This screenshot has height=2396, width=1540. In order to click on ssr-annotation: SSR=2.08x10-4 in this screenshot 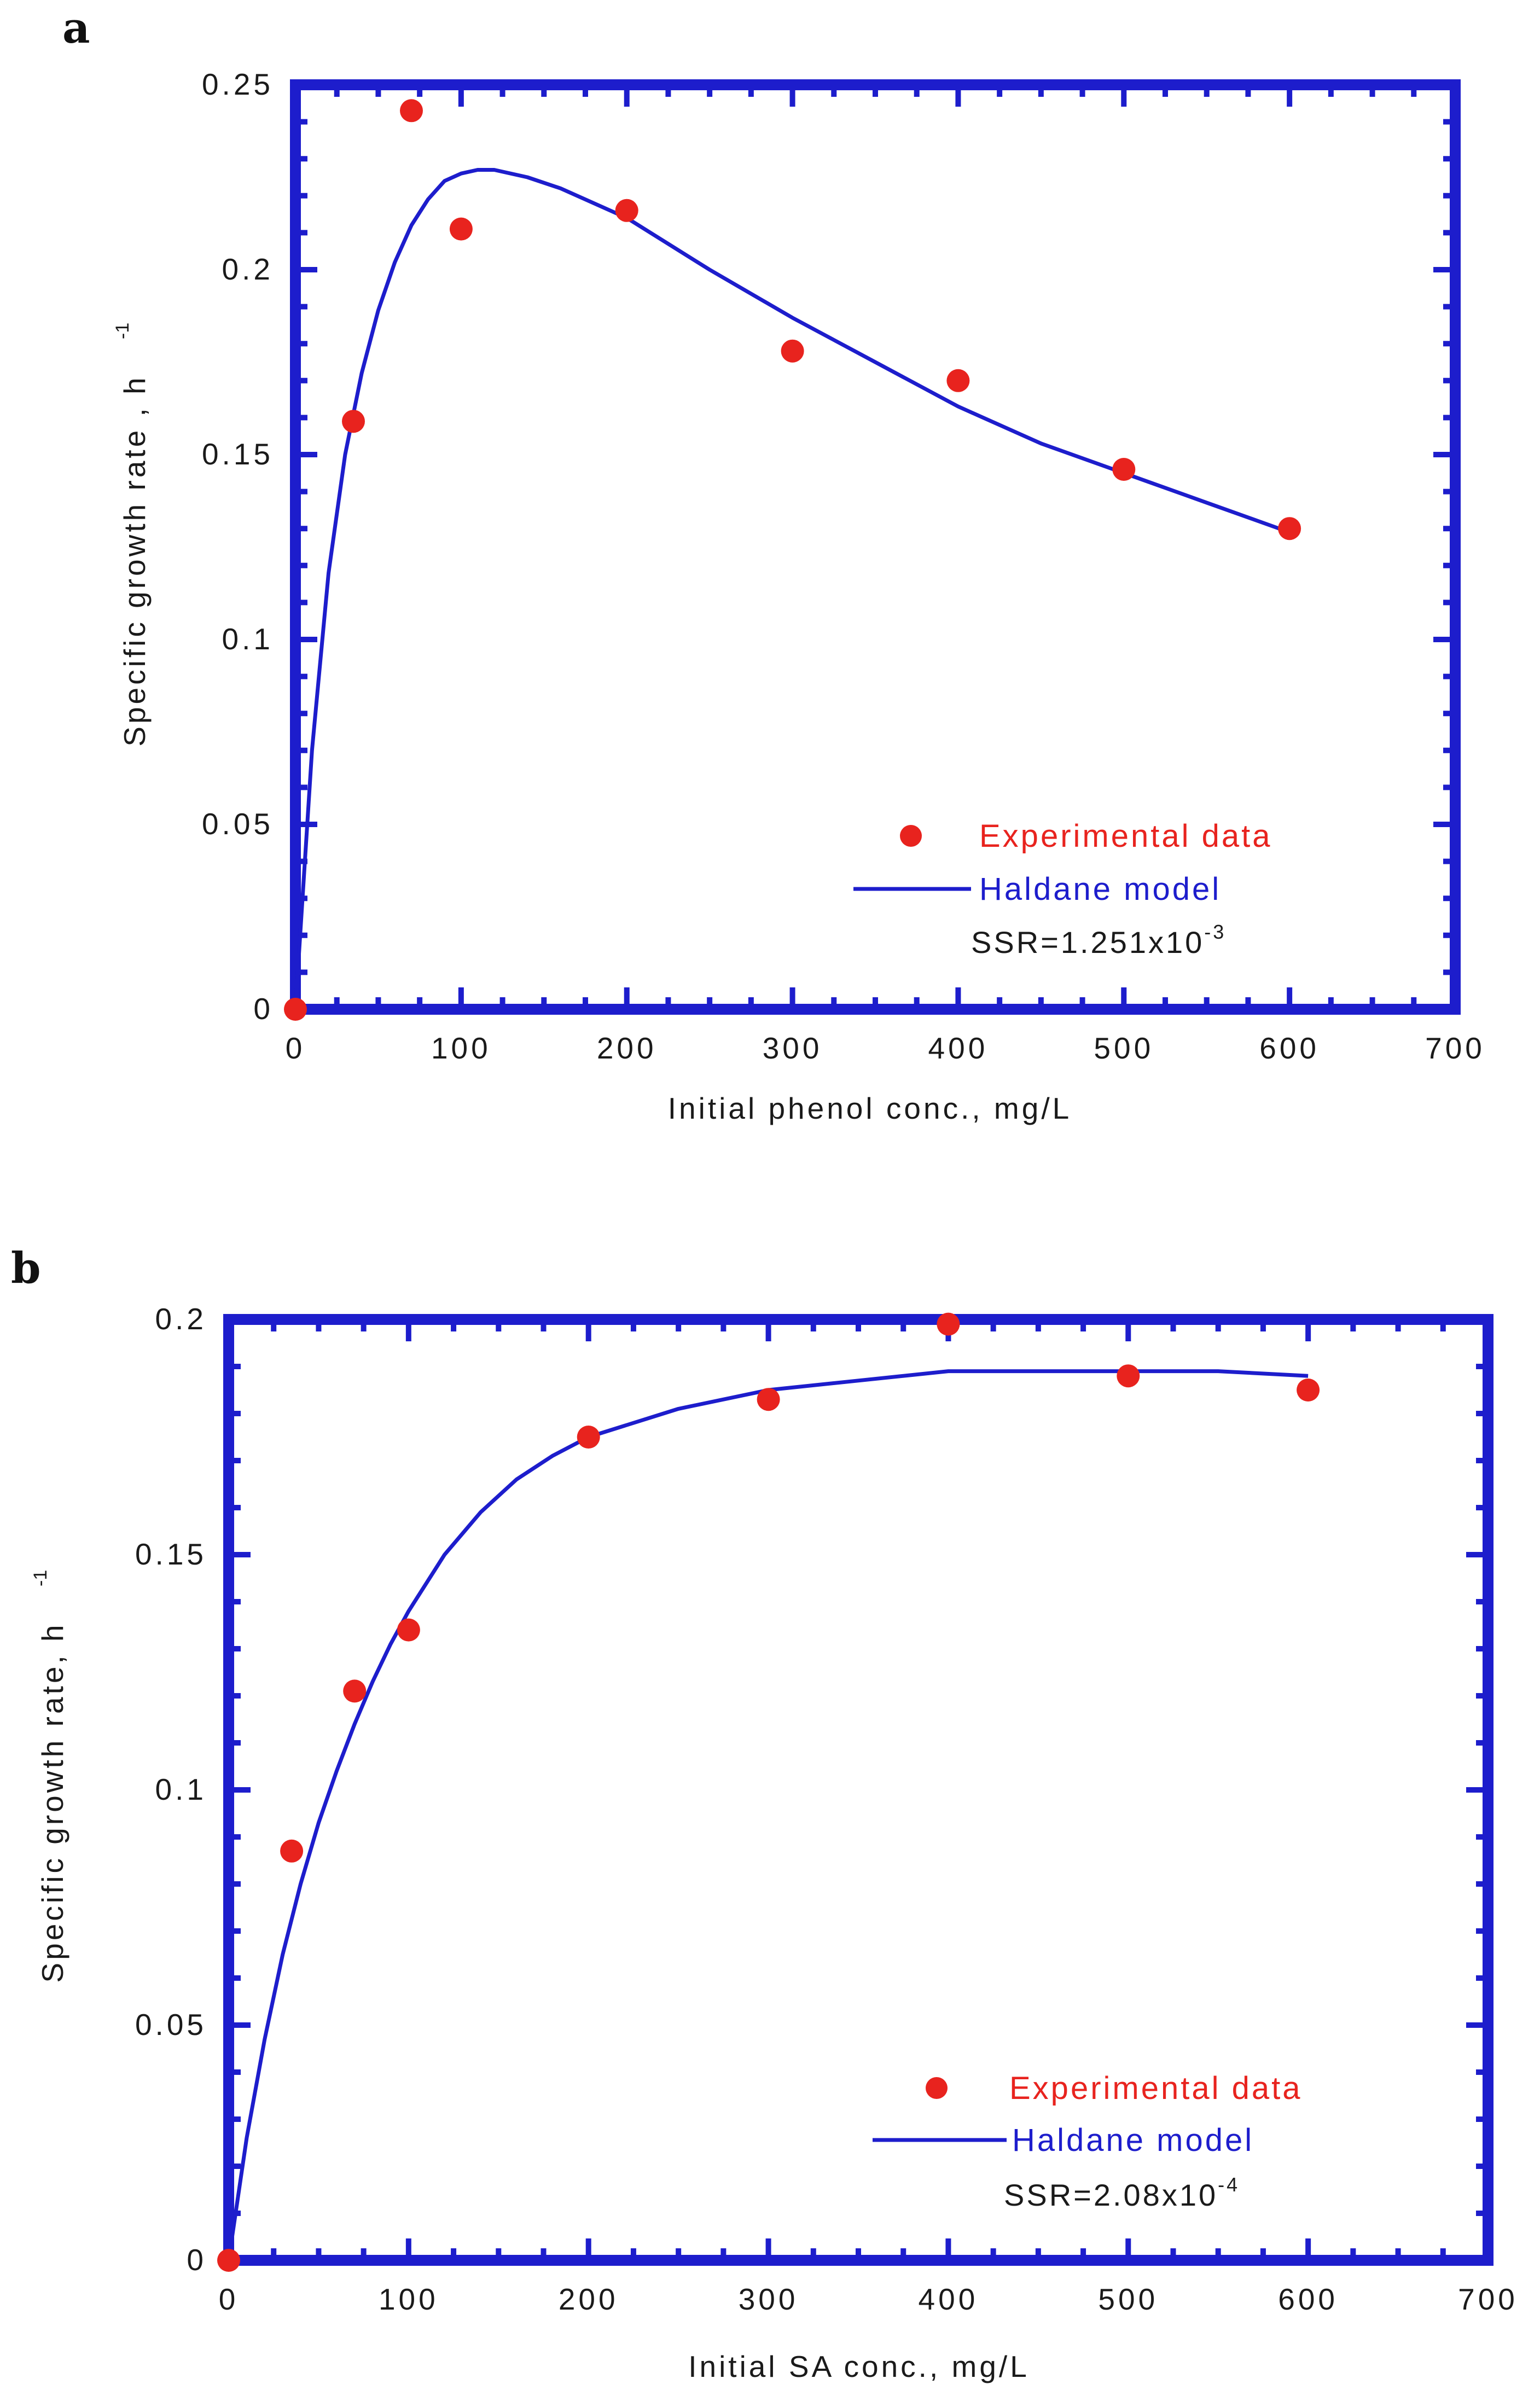, I will do `click(1122, 2192)`.